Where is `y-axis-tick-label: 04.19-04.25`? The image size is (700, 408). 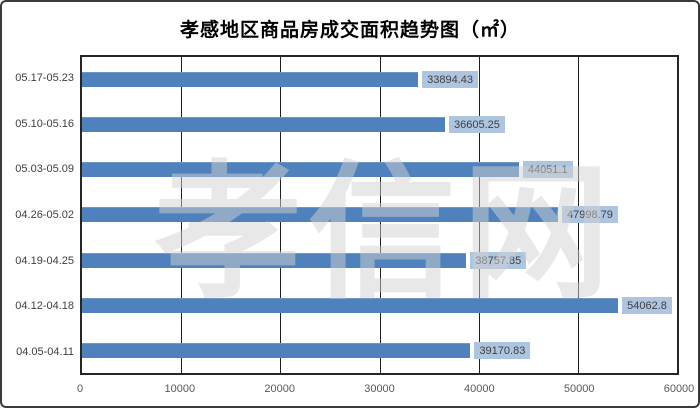
y-axis-tick-label: 04.19-04.25 is located at coordinates (44, 260).